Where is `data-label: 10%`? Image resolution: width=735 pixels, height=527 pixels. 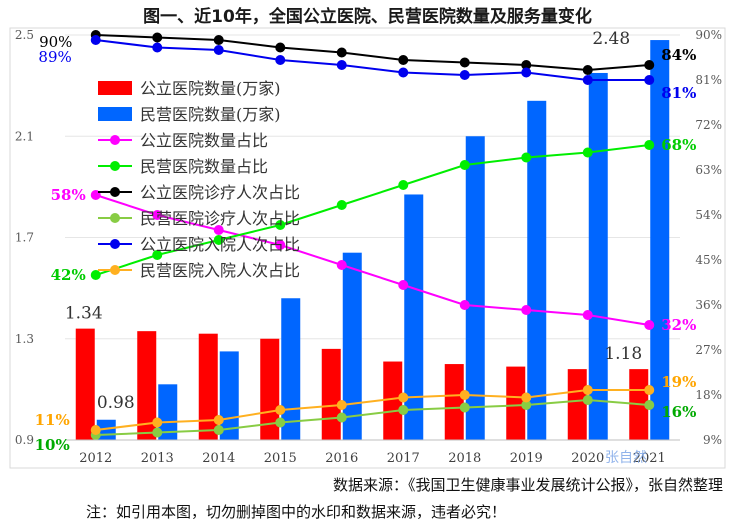 data-label: 10% is located at coordinates (52, 445).